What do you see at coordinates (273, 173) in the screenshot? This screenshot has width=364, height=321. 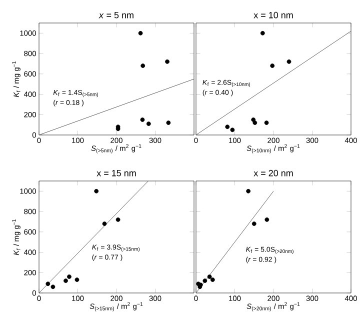 I see `chart-title: x = 20 nm` at bounding box center [273, 173].